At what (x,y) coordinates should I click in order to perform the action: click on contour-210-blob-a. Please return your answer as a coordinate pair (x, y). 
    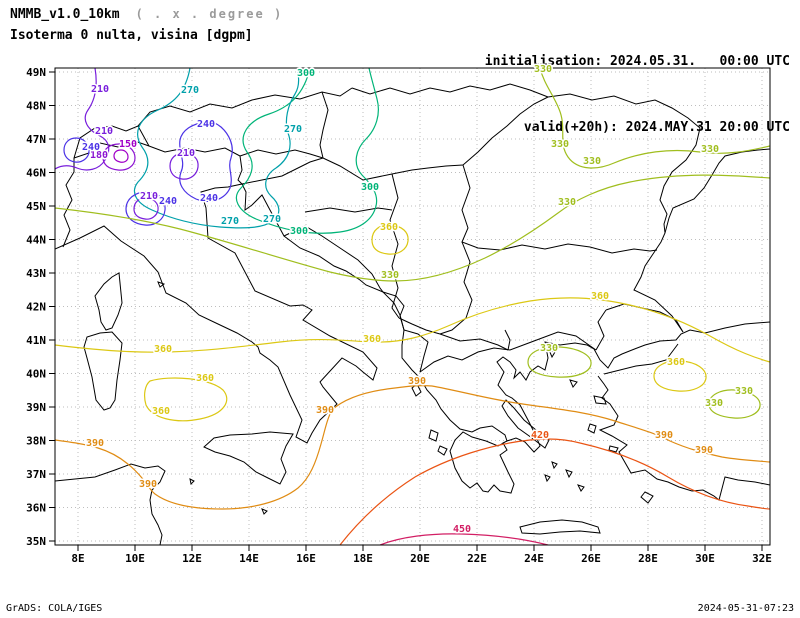
    Looking at the image, I should click on (184, 166).